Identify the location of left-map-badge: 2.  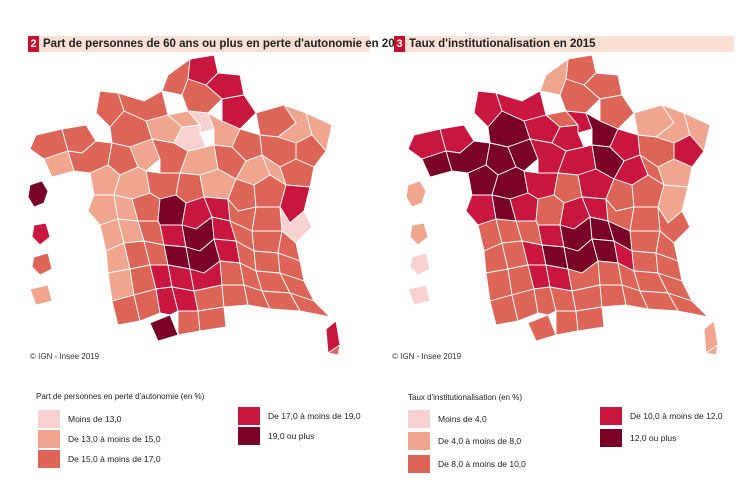
(33, 44).